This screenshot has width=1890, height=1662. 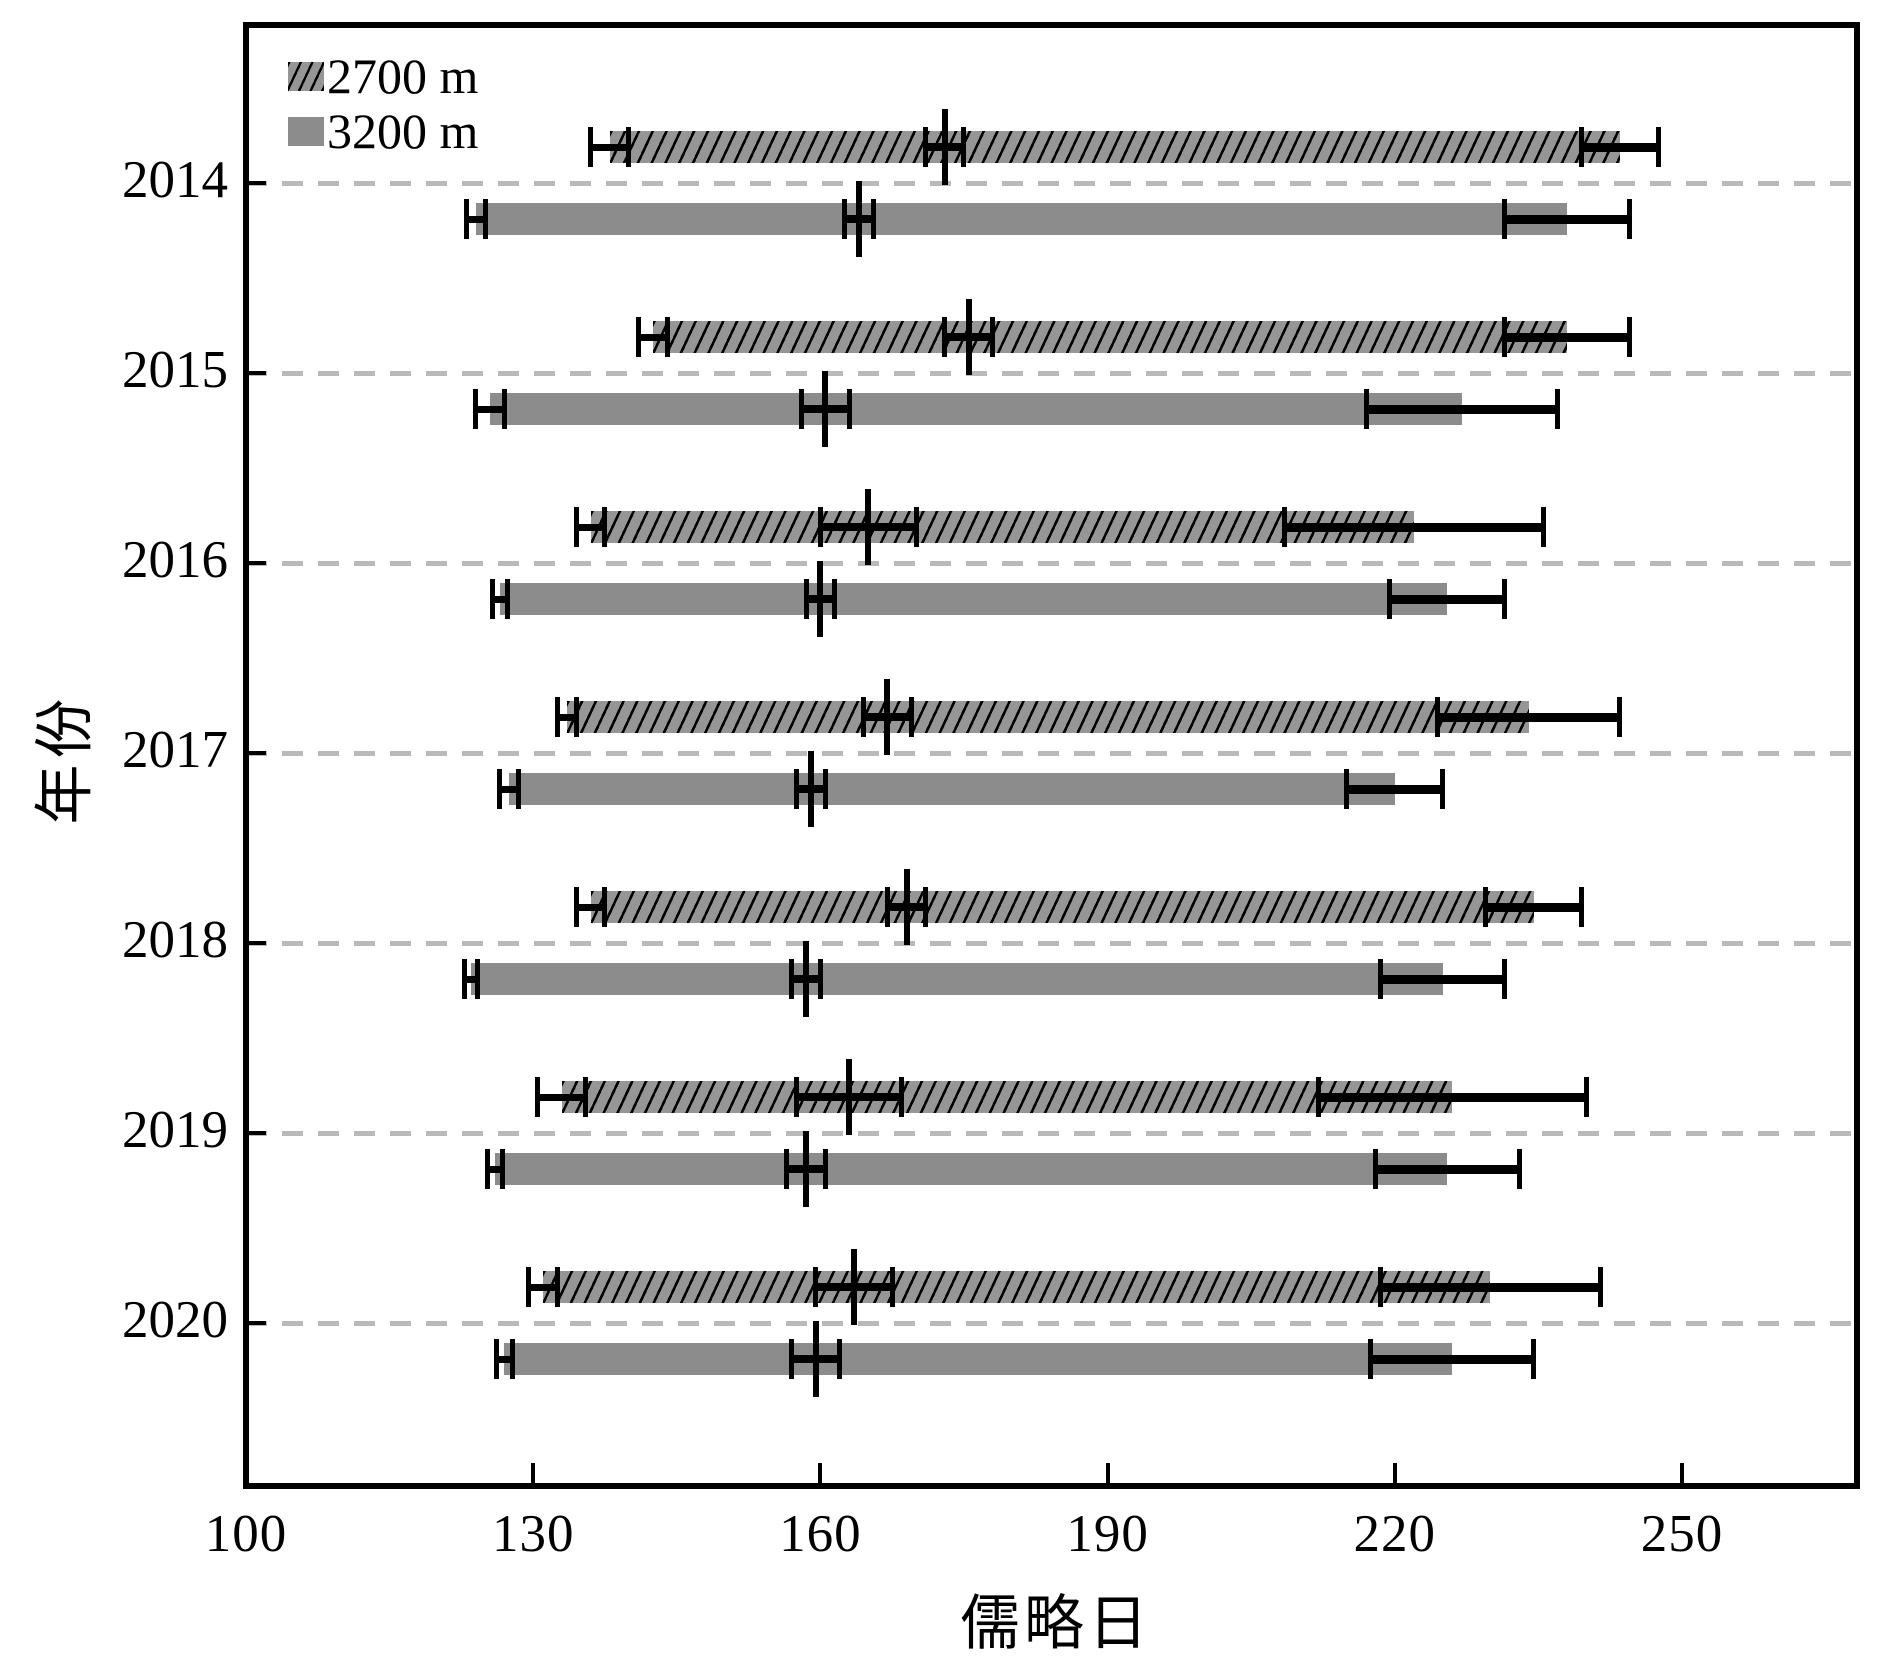 I want to click on y-tick-label-2016: 2016, so click(x=175, y=560).